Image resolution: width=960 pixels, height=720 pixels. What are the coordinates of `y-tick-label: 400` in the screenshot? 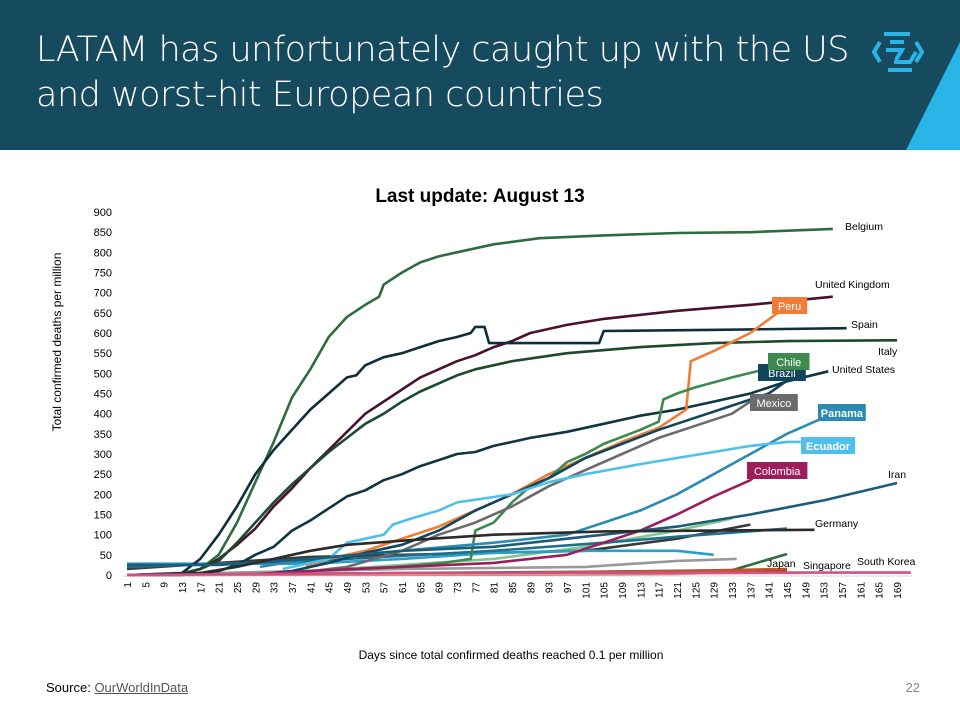 It's located at (103, 415).